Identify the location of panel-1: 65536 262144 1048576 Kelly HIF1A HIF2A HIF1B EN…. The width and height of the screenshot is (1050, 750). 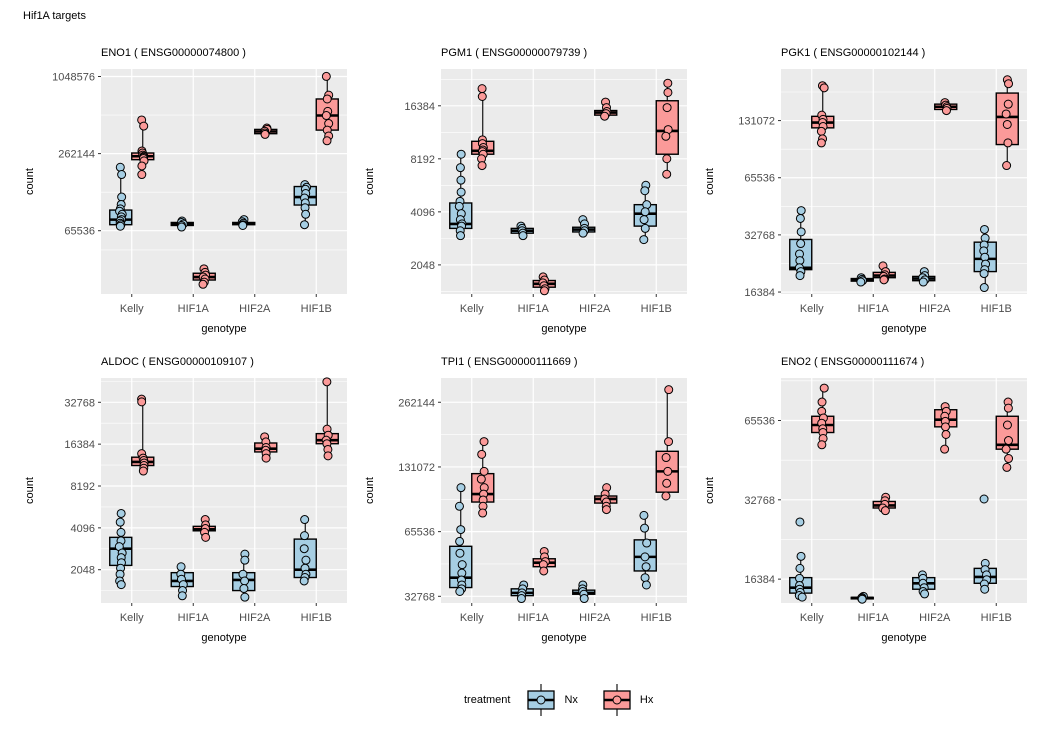
(185, 191).